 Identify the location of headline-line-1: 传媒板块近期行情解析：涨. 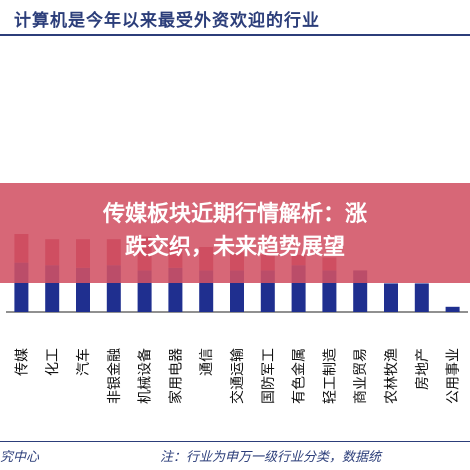
(234, 214).